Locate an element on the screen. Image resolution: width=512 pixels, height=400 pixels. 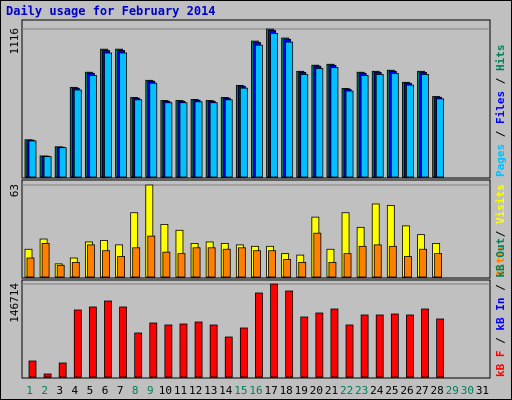
x-tick-label: 20 is located at coordinates (316, 390).